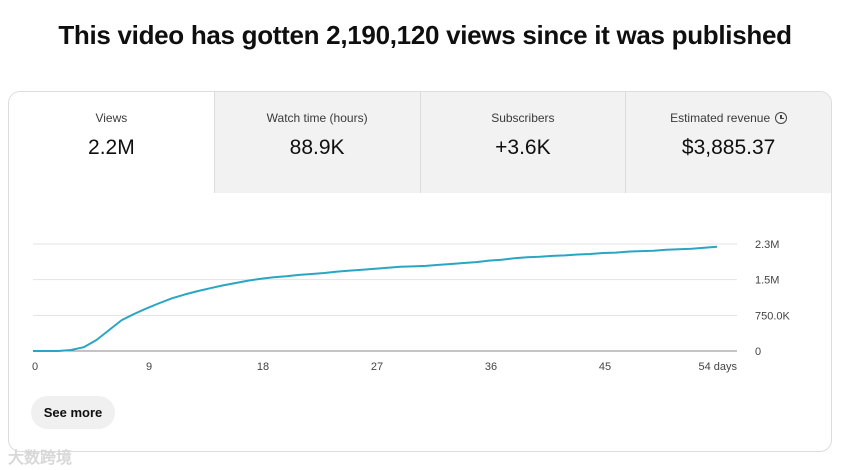 This screenshot has height=470, width=850. I want to click on y-tick-label: 750.0K, so click(773, 316).